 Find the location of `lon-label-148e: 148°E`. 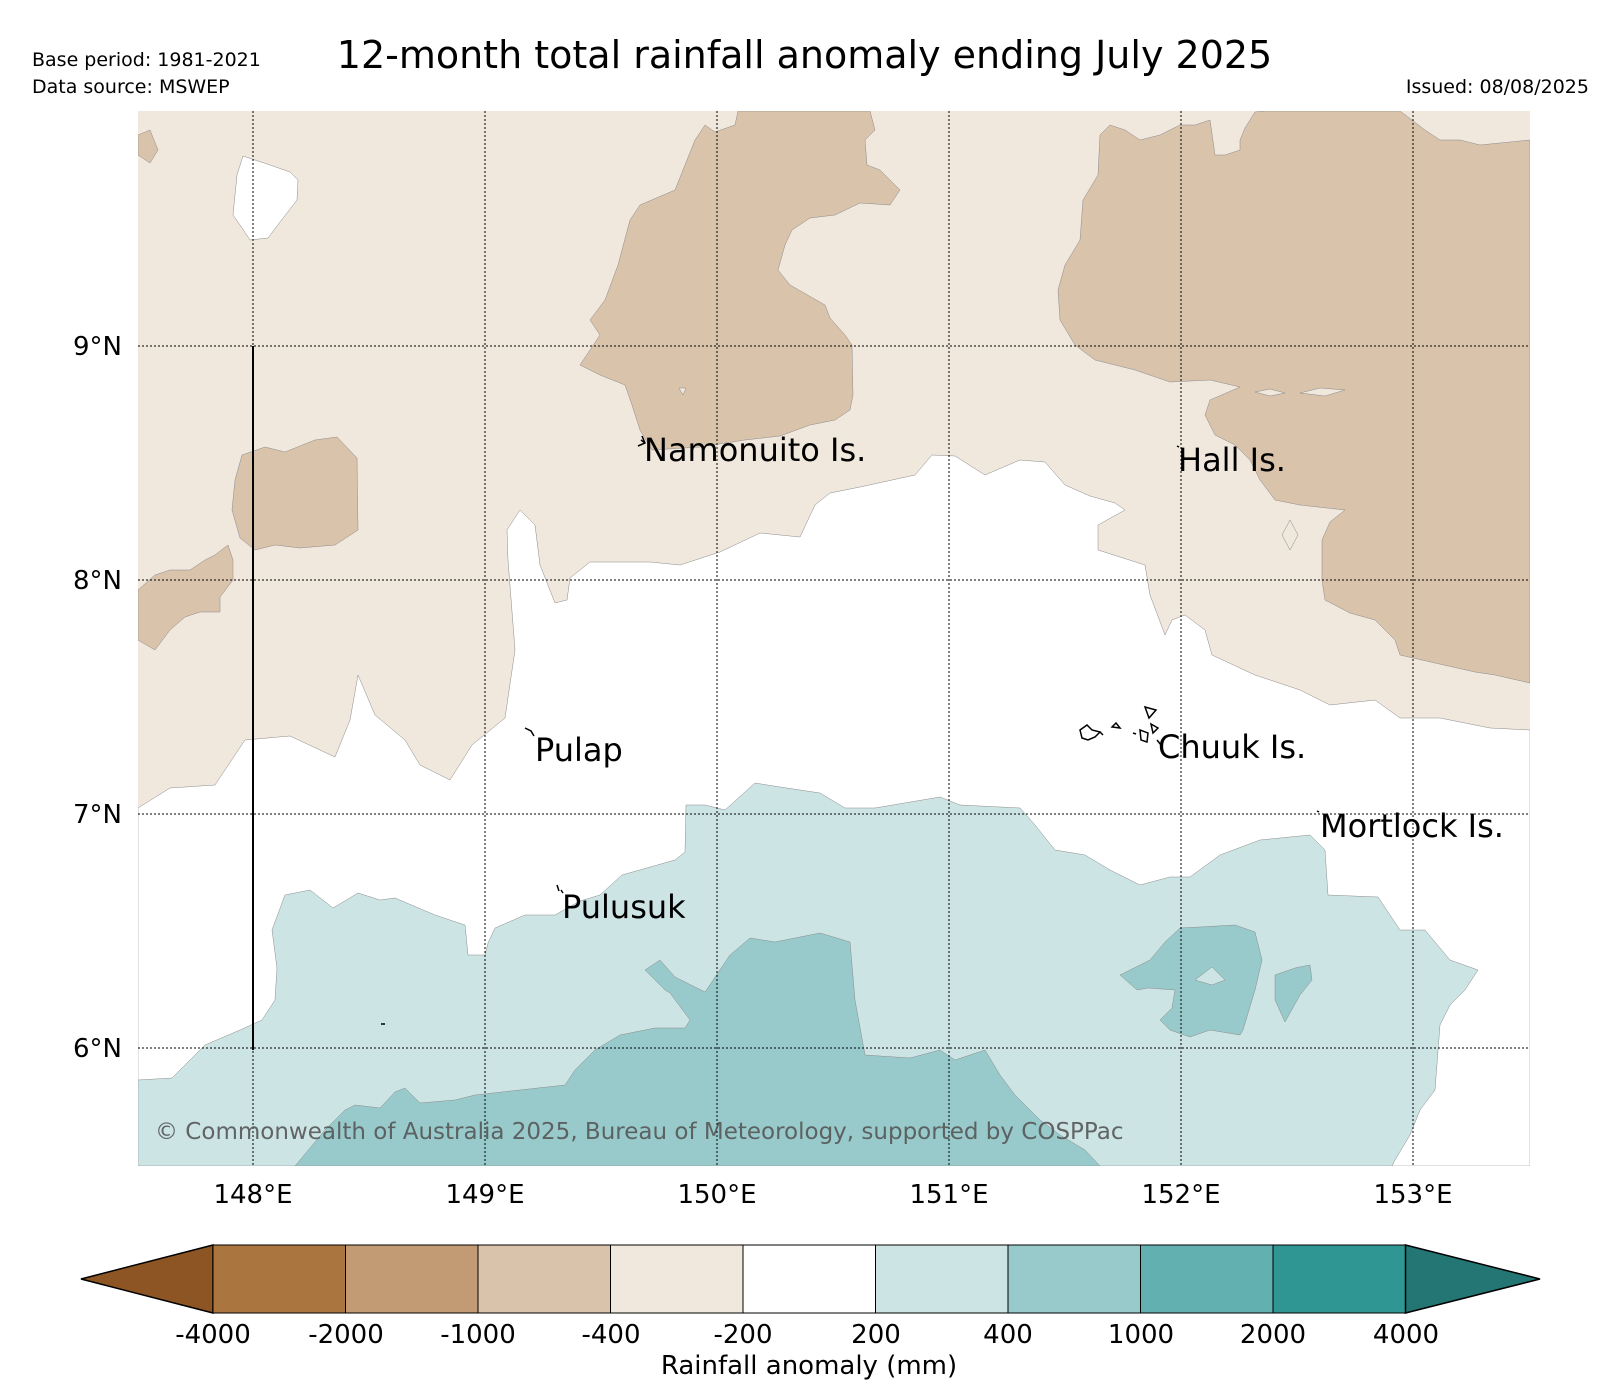

lon-label-148e: 148°E is located at coordinates (252, 1195).